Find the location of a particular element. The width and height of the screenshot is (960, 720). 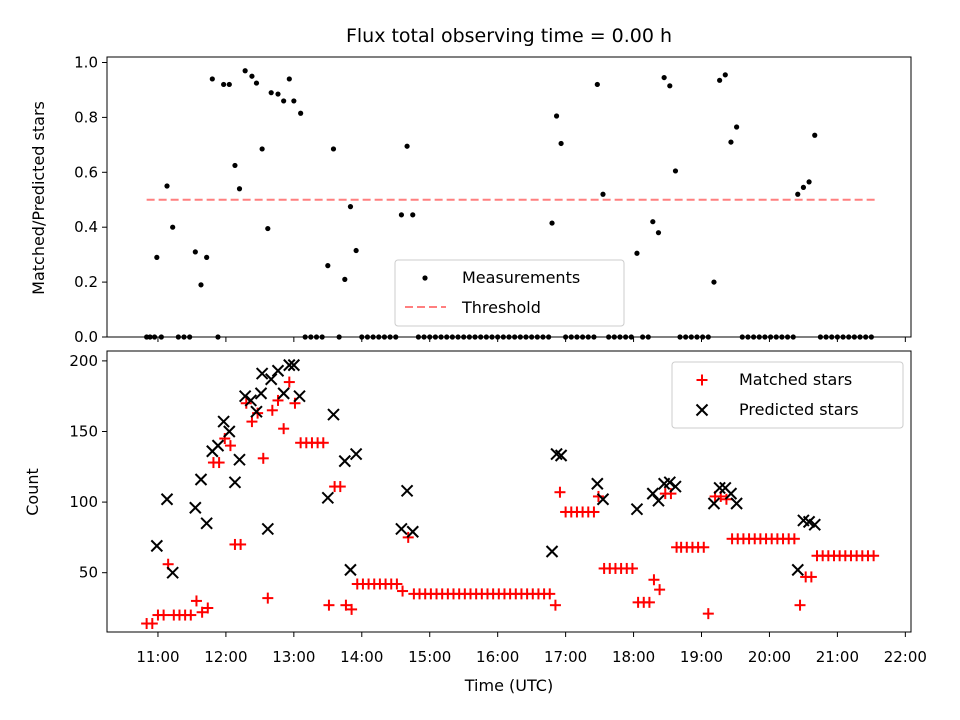

top-legend-box is located at coordinates (509, 293).